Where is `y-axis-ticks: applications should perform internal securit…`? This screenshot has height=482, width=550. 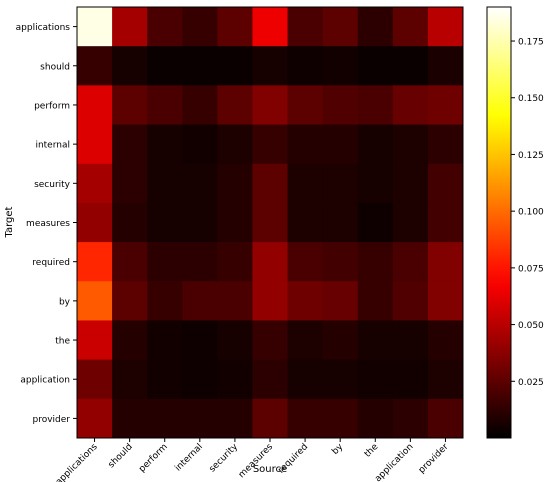
y-axis-ticks: applications should perform internal securit… is located at coordinates (46, 224).